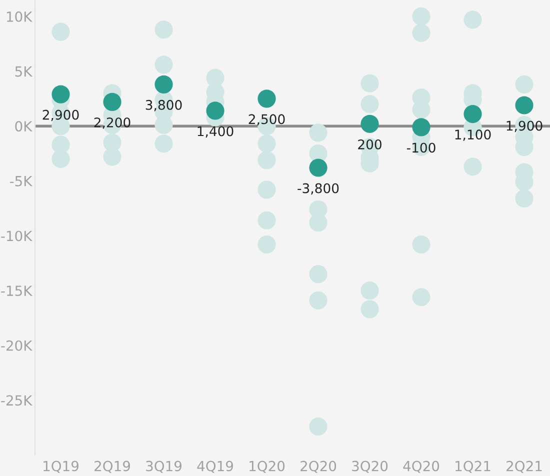 The width and height of the screenshot is (550, 476). I want to click on data-label: 200, so click(370, 144).